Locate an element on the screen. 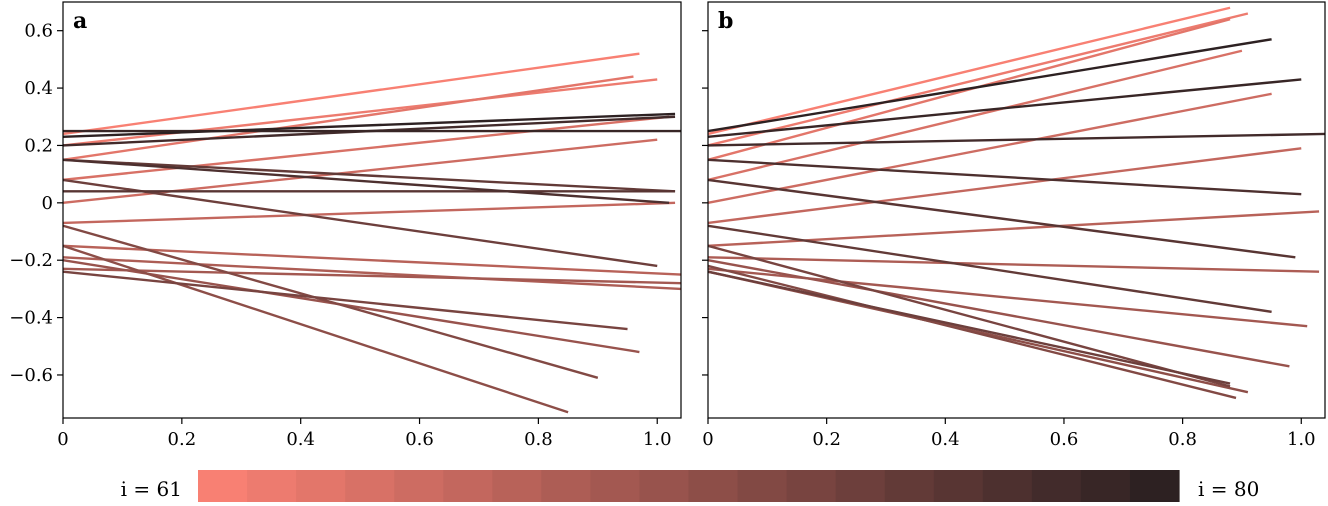 This screenshot has width=1328, height=506. colorbar-segment-i62 is located at coordinates (272, 486).